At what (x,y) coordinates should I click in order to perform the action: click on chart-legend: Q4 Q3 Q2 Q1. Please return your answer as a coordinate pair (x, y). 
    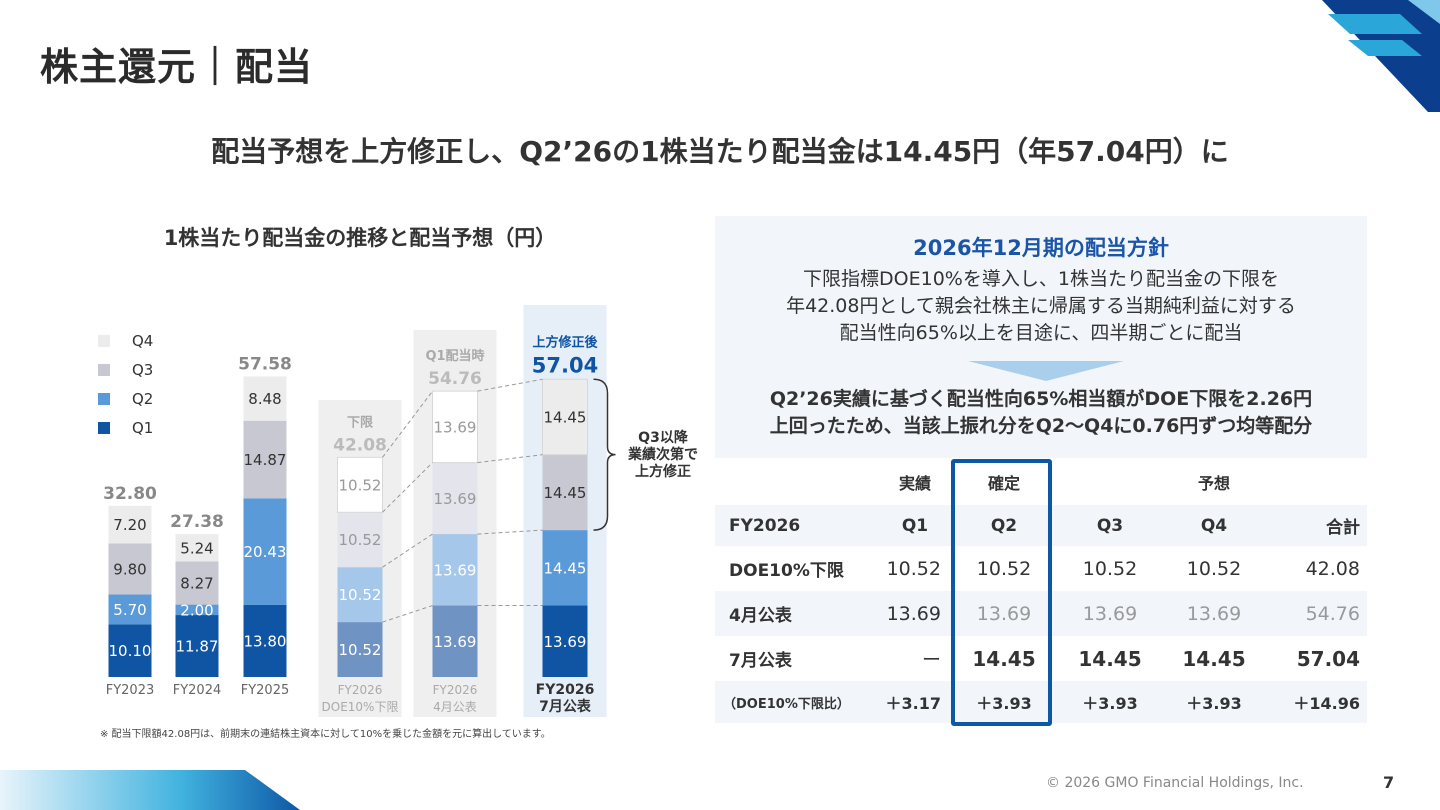
    Looking at the image, I should click on (125, 384).